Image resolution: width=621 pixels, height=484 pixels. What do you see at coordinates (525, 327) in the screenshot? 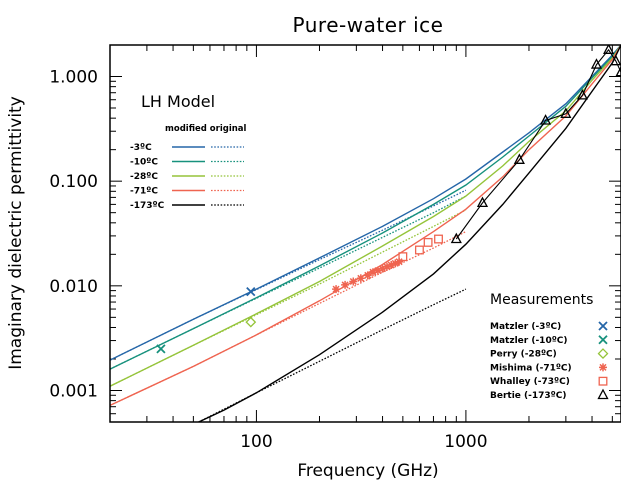
I see `measurements-legend-label: Matzler (-3ºC)` at bounding box center [525, 327].